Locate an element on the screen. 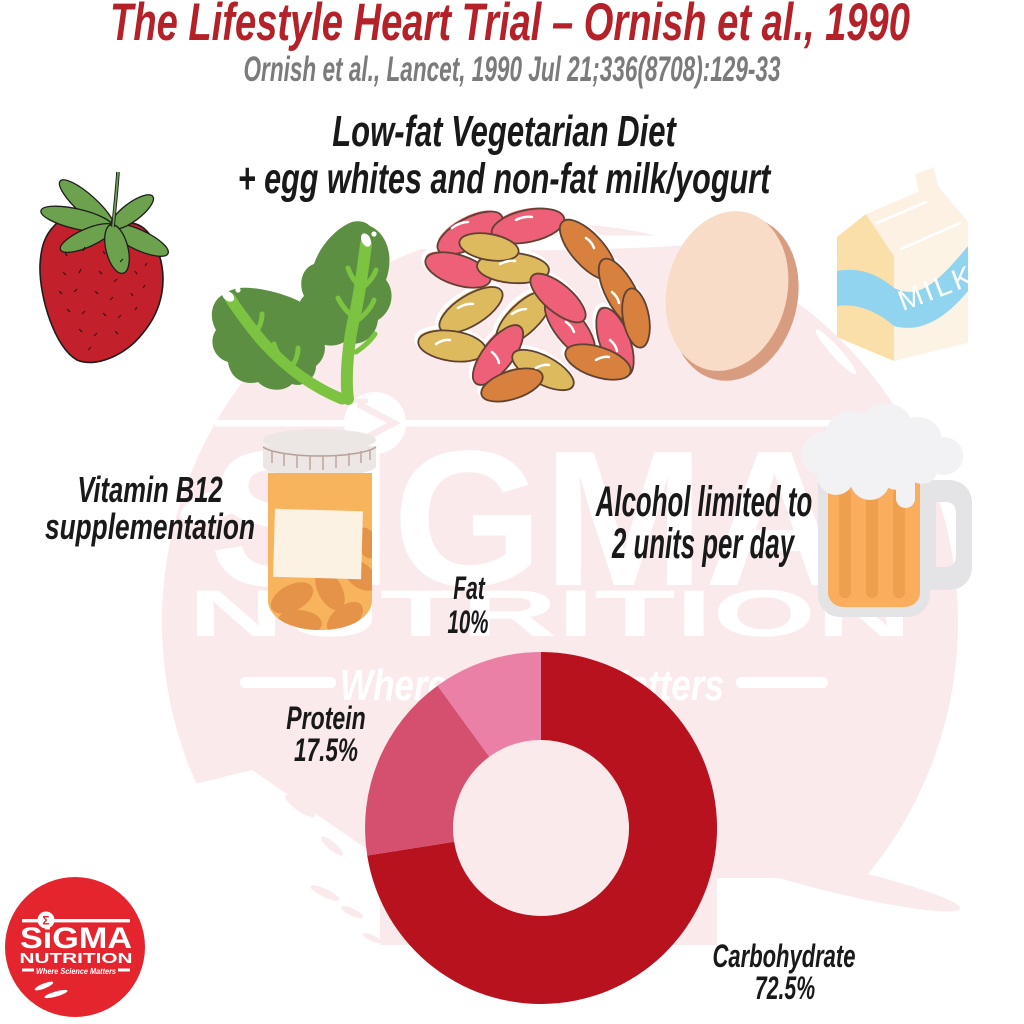 This screenshot has width=1024, height=1024. svg-text: Σ is located at coordinates (45, 921).